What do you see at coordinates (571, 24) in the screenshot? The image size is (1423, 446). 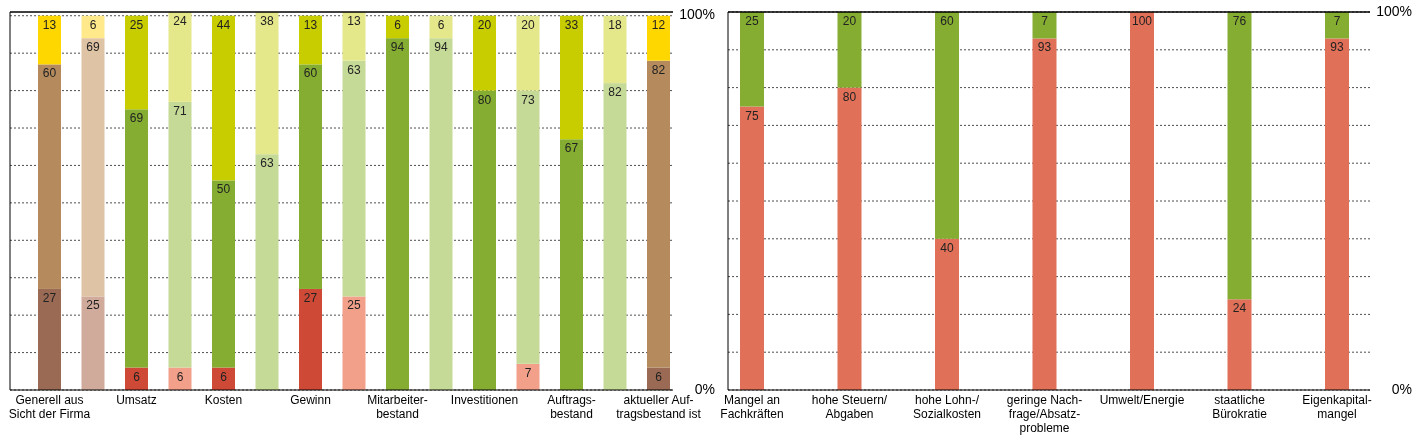 I see `data-label: 33` at bounding box center [571, 24].